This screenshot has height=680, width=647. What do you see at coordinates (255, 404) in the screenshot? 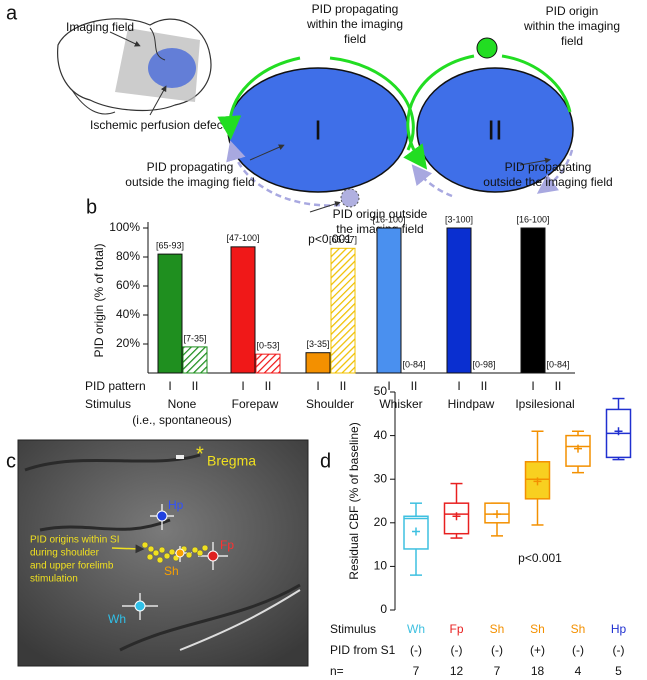
I see `stimulus-label: Forepaw` at bounding box center [255, 404].